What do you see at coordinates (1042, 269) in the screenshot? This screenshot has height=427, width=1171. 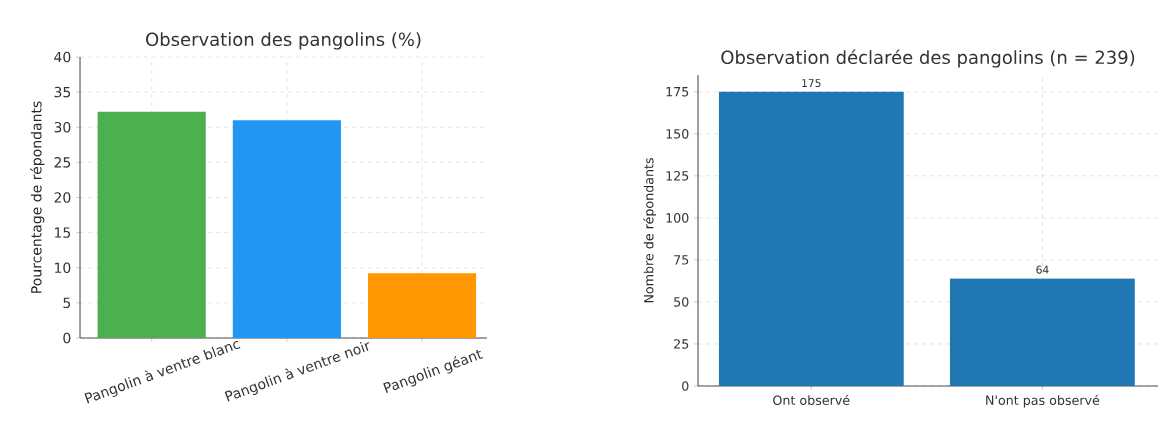 I see `data-label: 64` at bounding box center [1042, 269].